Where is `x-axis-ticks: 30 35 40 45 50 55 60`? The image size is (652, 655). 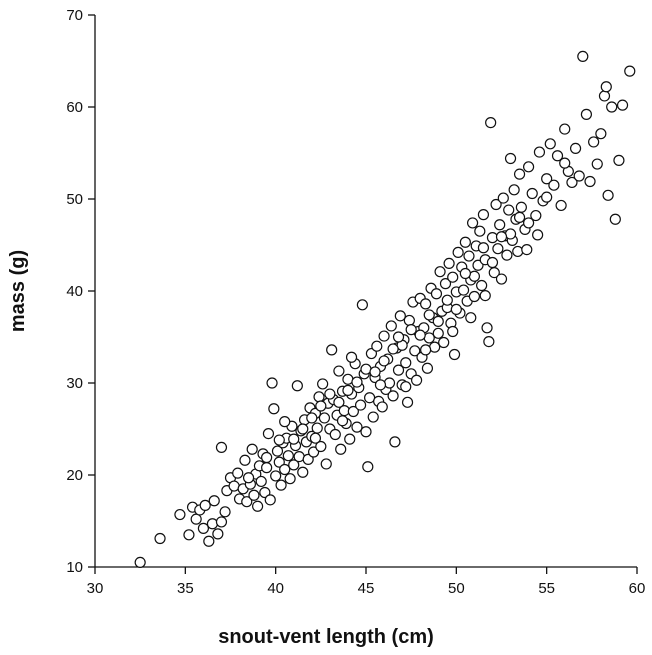
x-axis-ticks: 30 35 40 45 50 55 60 is located at coordinates (366, 582).